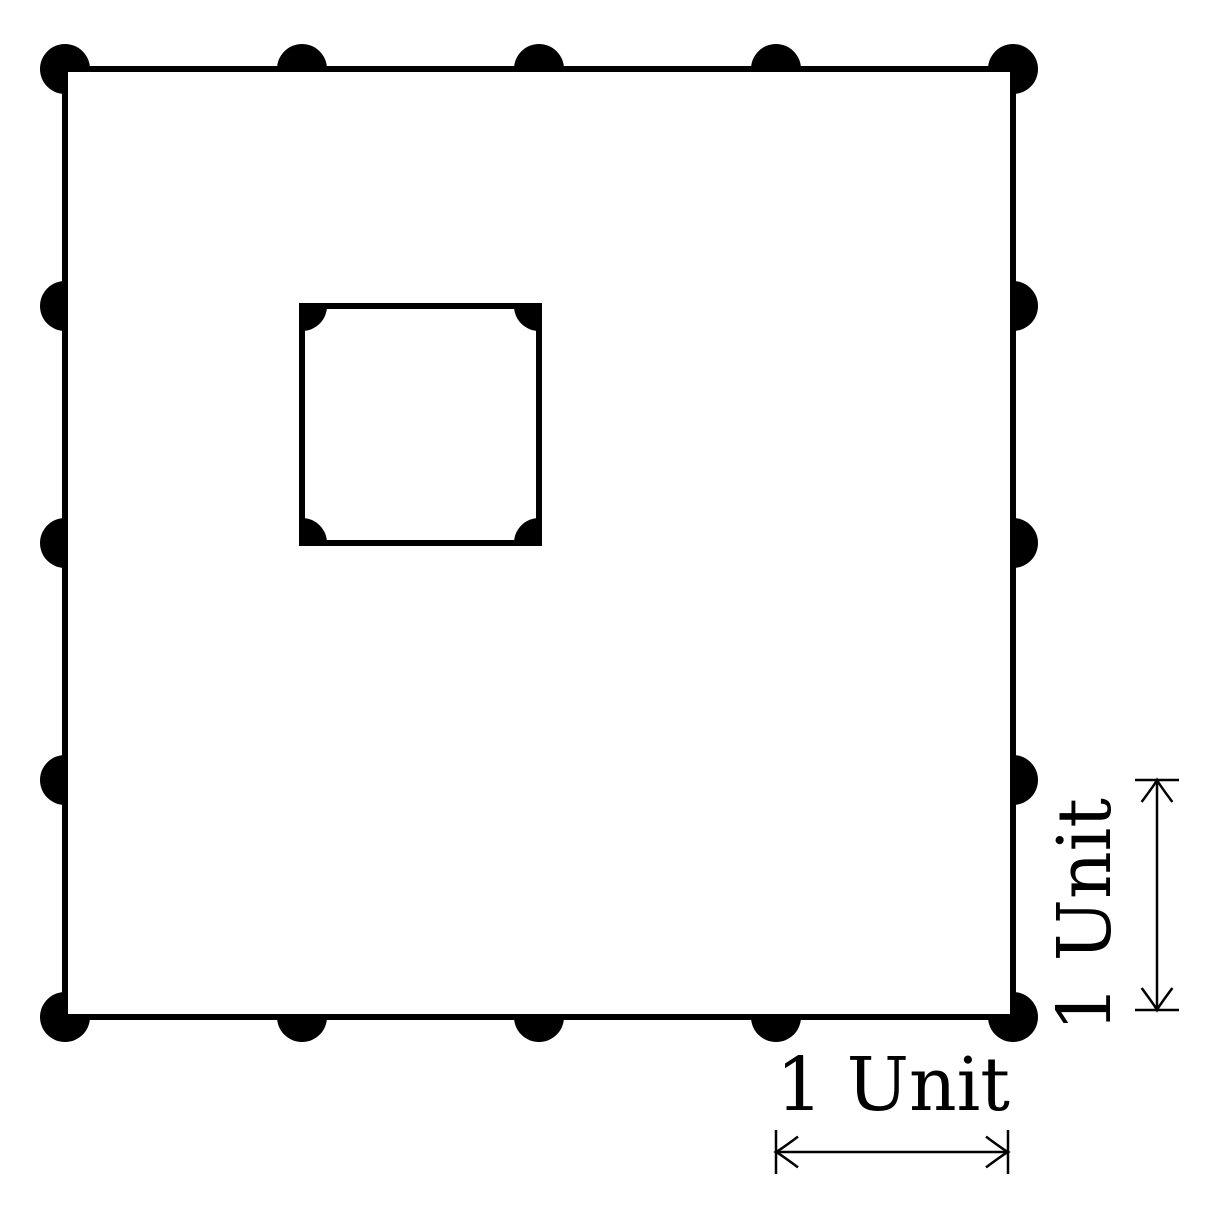 The height and width of the screenshot is (1217, 1217). I want to click on horizontal-unit-dimension, so click(892, 1152).